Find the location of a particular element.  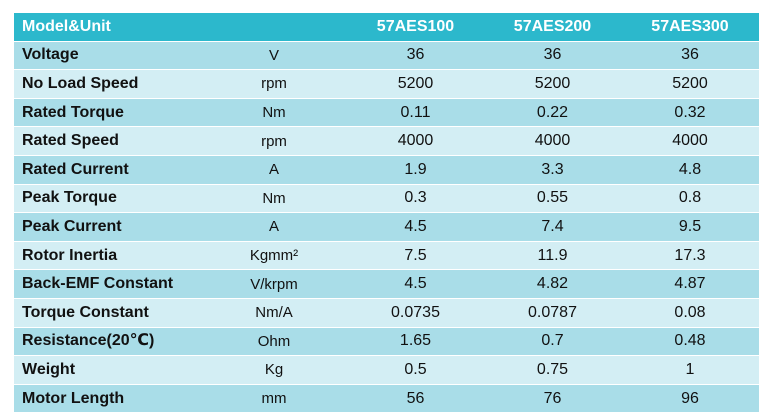

table-row: Torque Constant Nm/A 0.0735 0.0787 0.08 is located at coordinates (386, 313).